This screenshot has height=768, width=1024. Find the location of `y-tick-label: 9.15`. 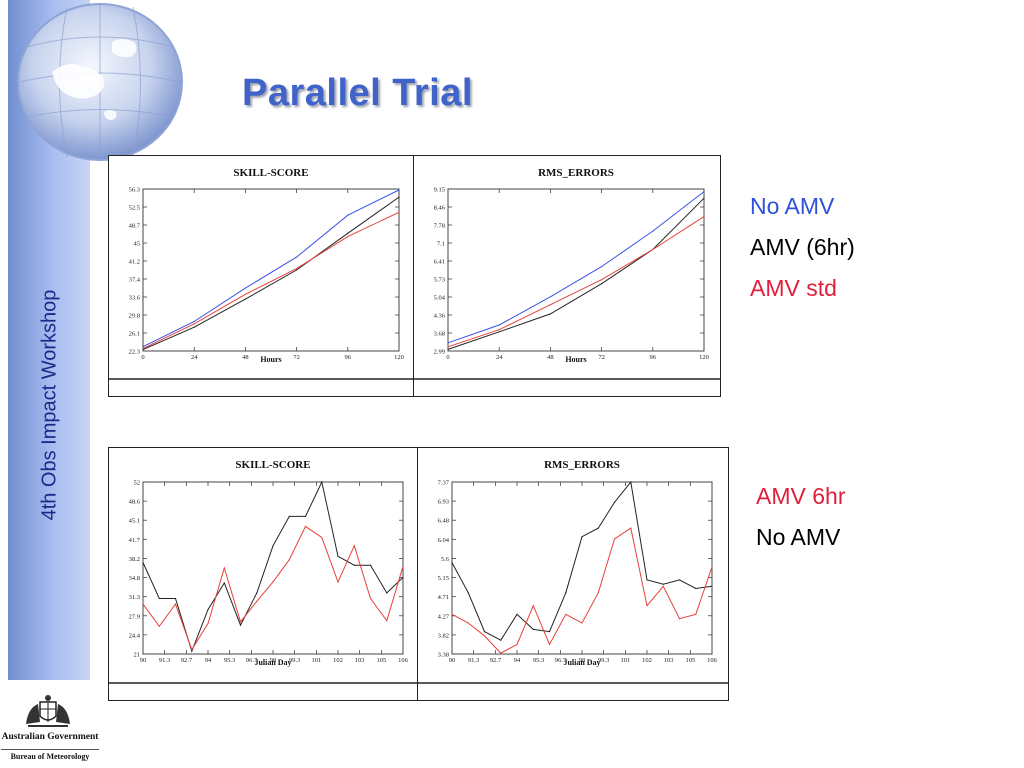

y-tick-label: 9.15 is located at coordinates (439, 190).